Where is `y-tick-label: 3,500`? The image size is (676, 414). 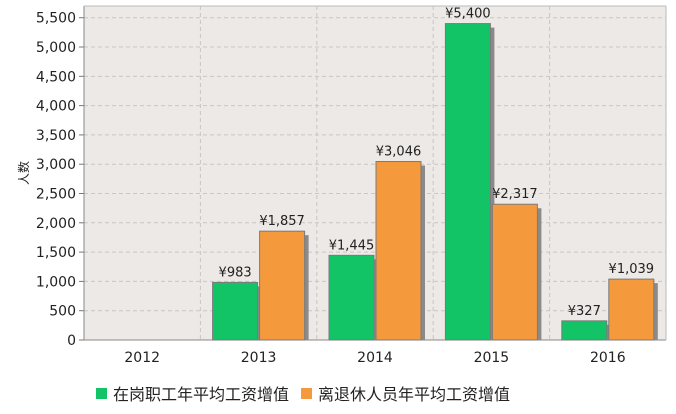
y-tick-label: 3,500 is located at coordinates (56, 136).